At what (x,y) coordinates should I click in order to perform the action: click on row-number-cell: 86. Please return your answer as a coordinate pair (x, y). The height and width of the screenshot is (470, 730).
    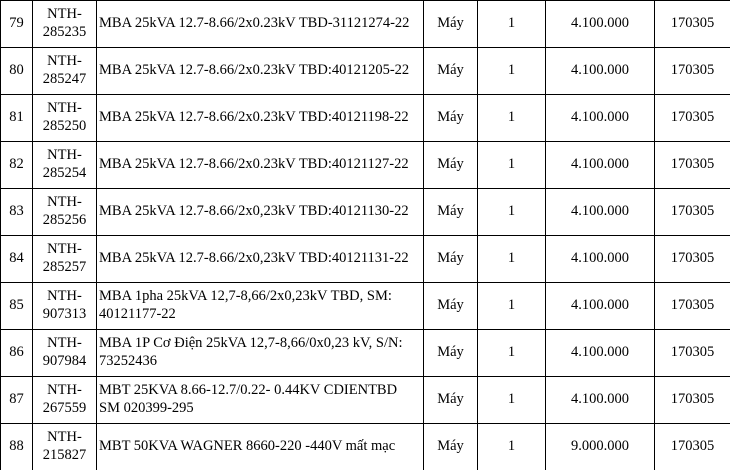
    Looking at the image, I should click on (16, 353).